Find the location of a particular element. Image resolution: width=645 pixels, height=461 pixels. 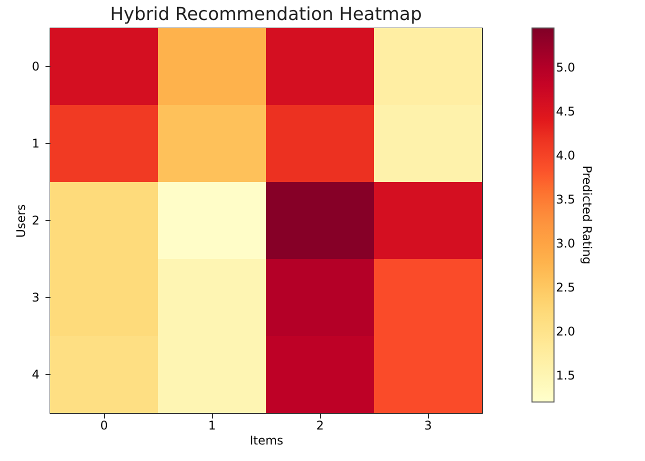

color-bar-title: Predicted Rating is located at coordinates (587, 215).